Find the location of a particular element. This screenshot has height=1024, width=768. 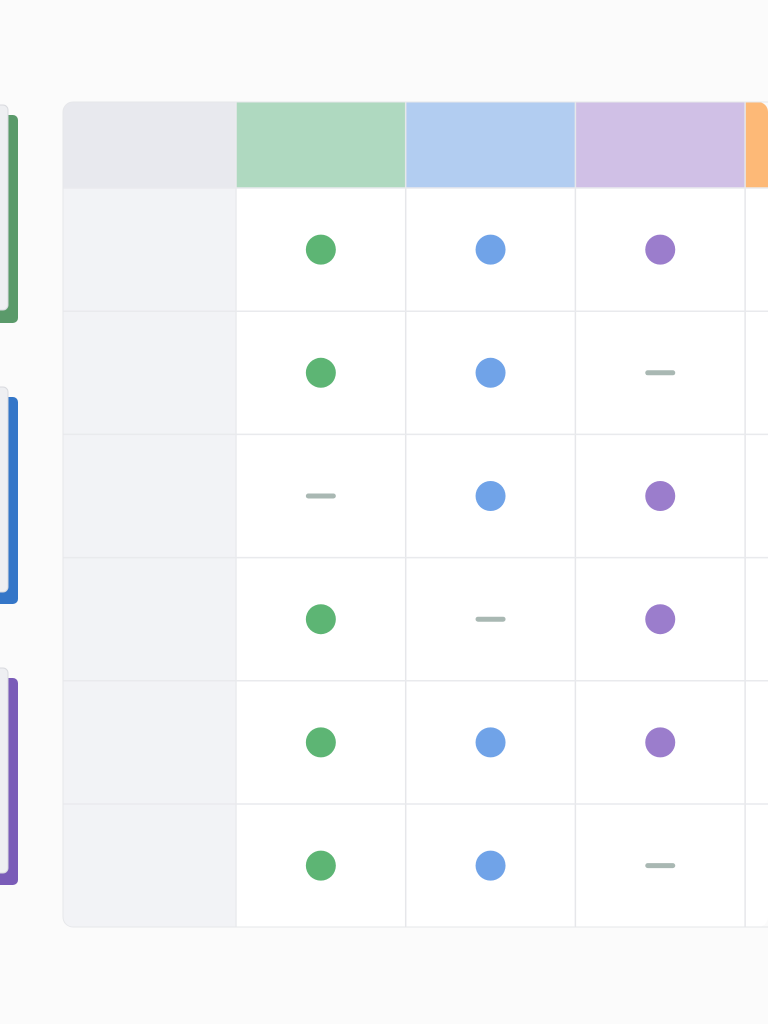

side-cards is located at coordinates (9, 494).